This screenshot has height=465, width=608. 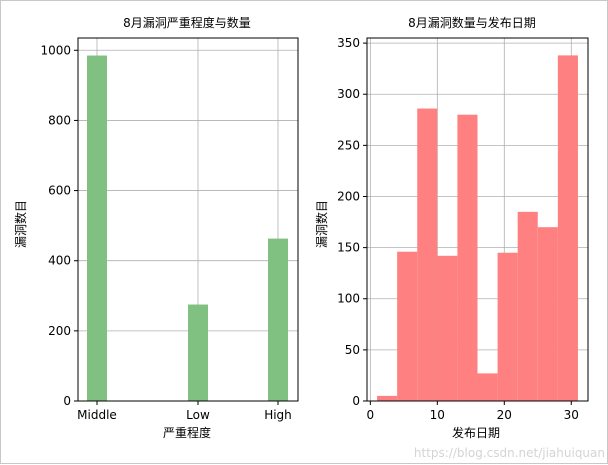 I want to click on chart-2-ylabel: 漏洞数目, so click(x=321, y=224).